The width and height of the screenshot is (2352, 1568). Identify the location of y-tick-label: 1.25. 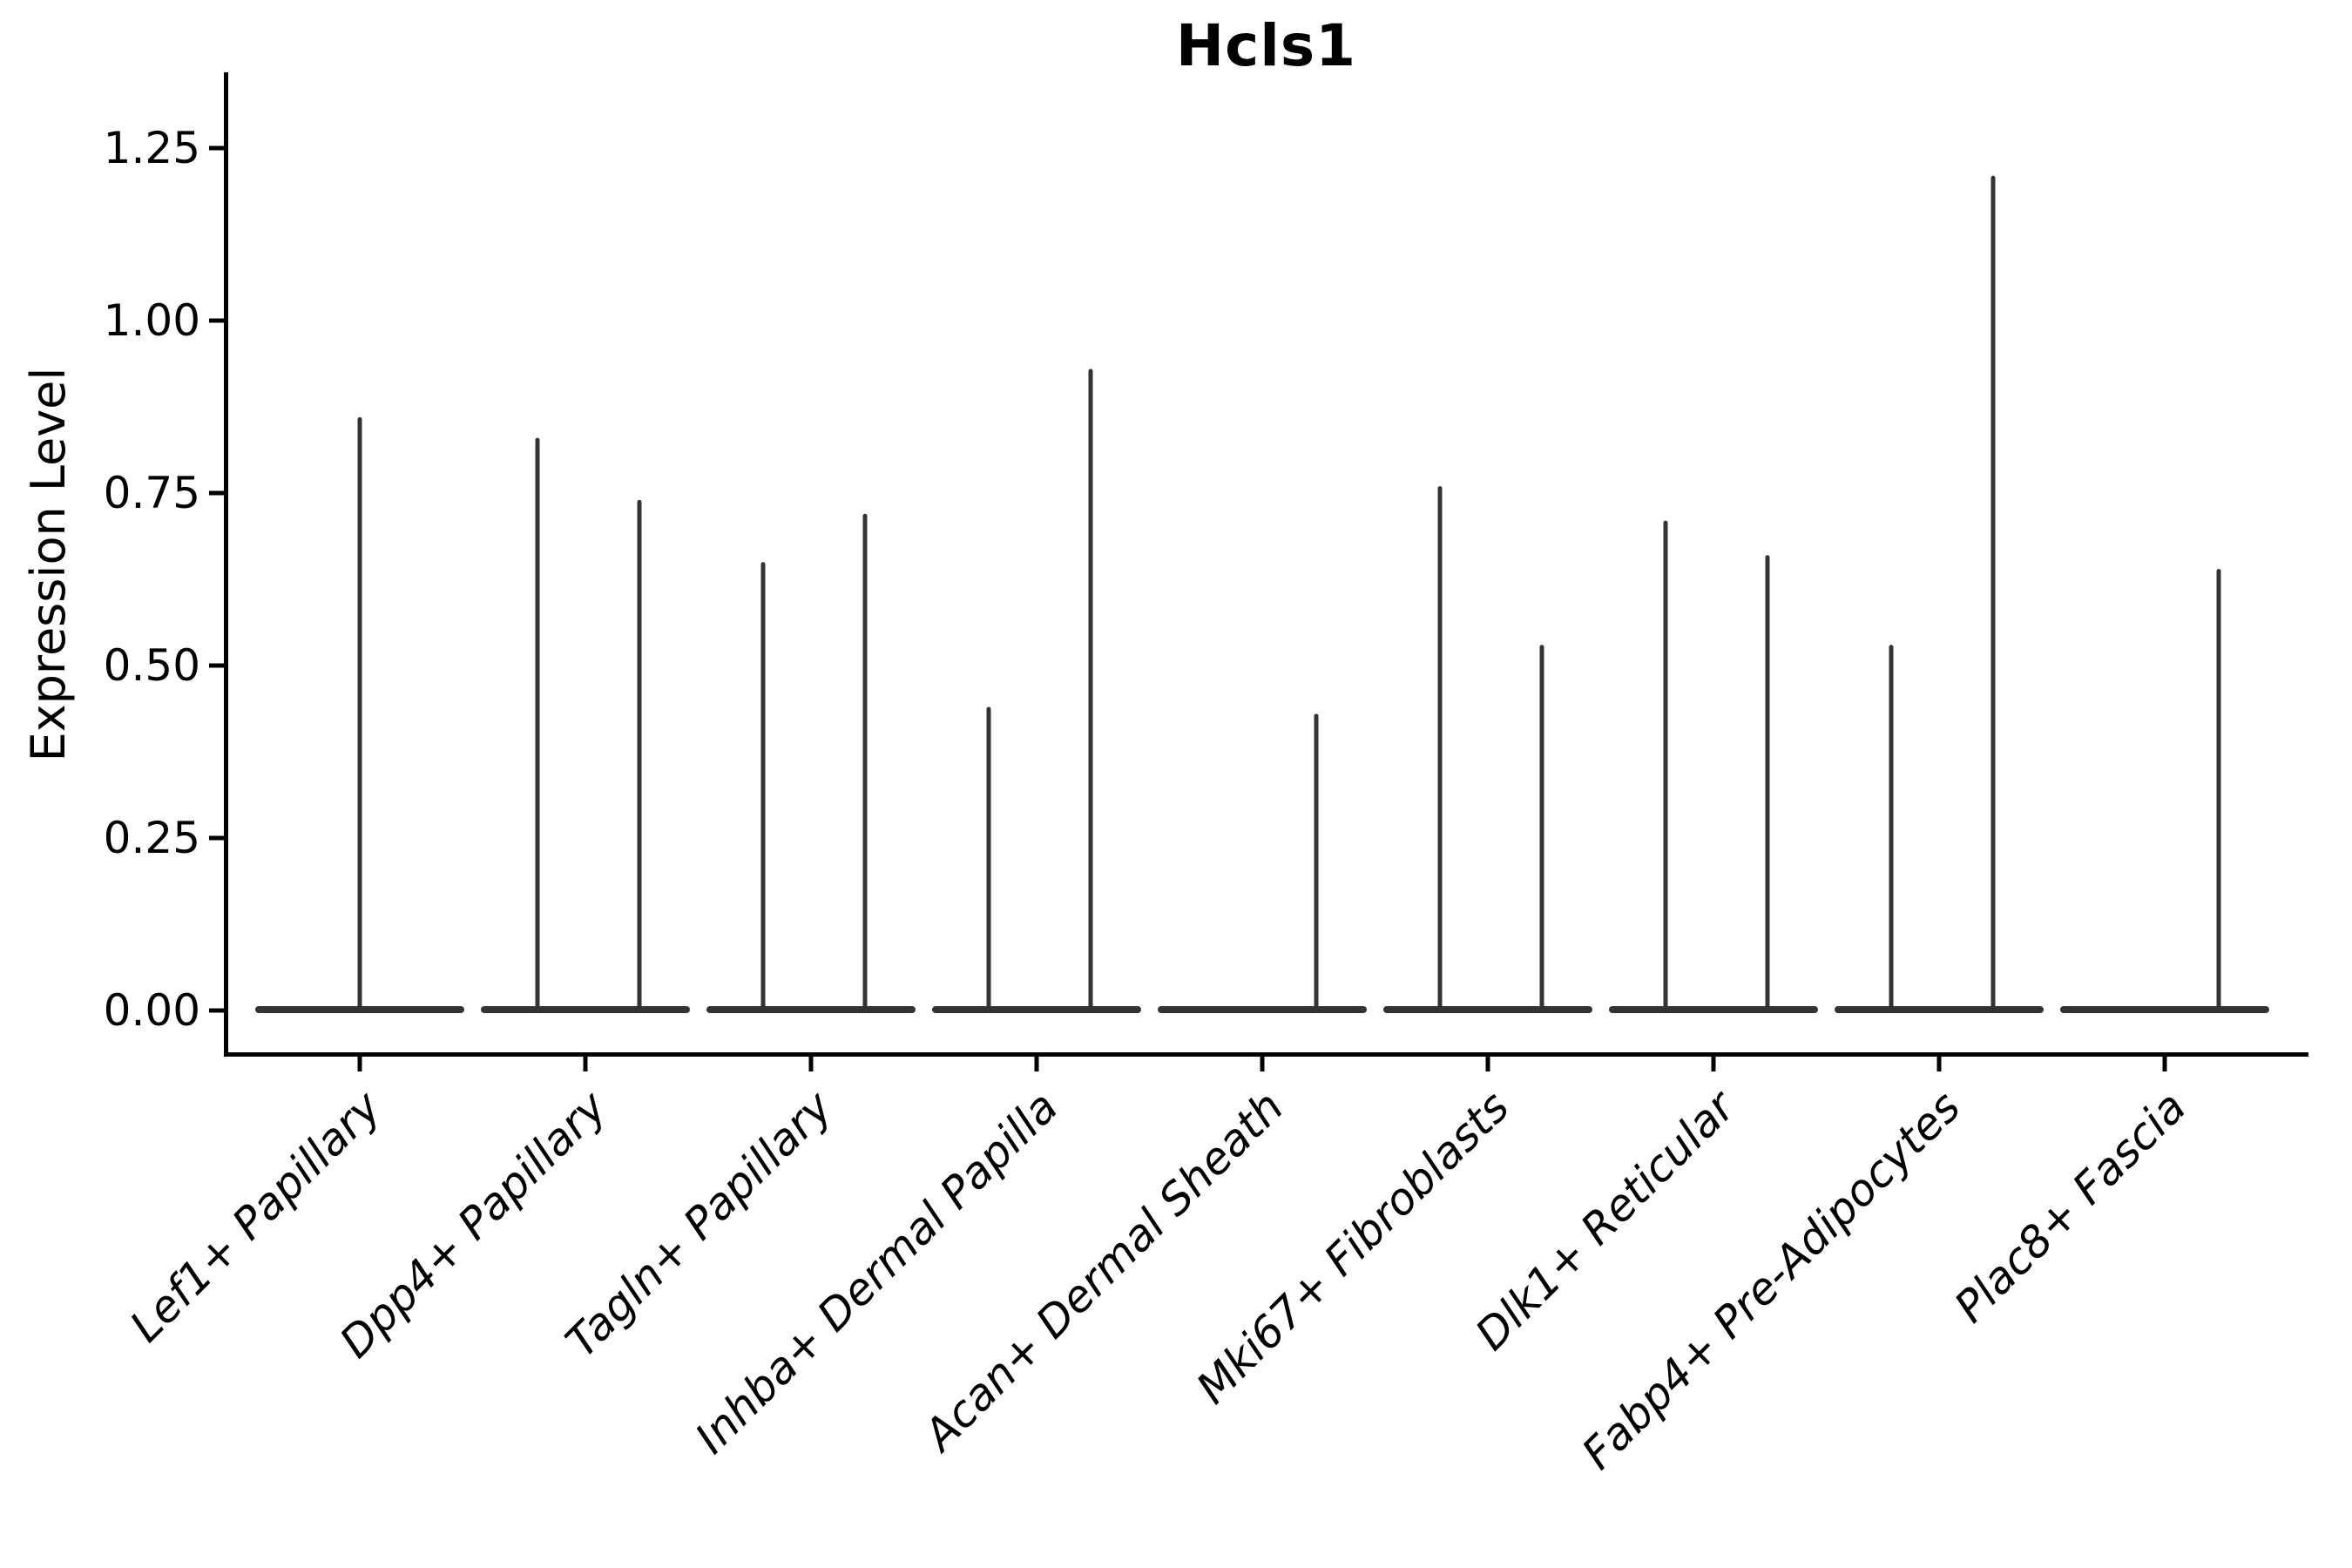
(151, 148).